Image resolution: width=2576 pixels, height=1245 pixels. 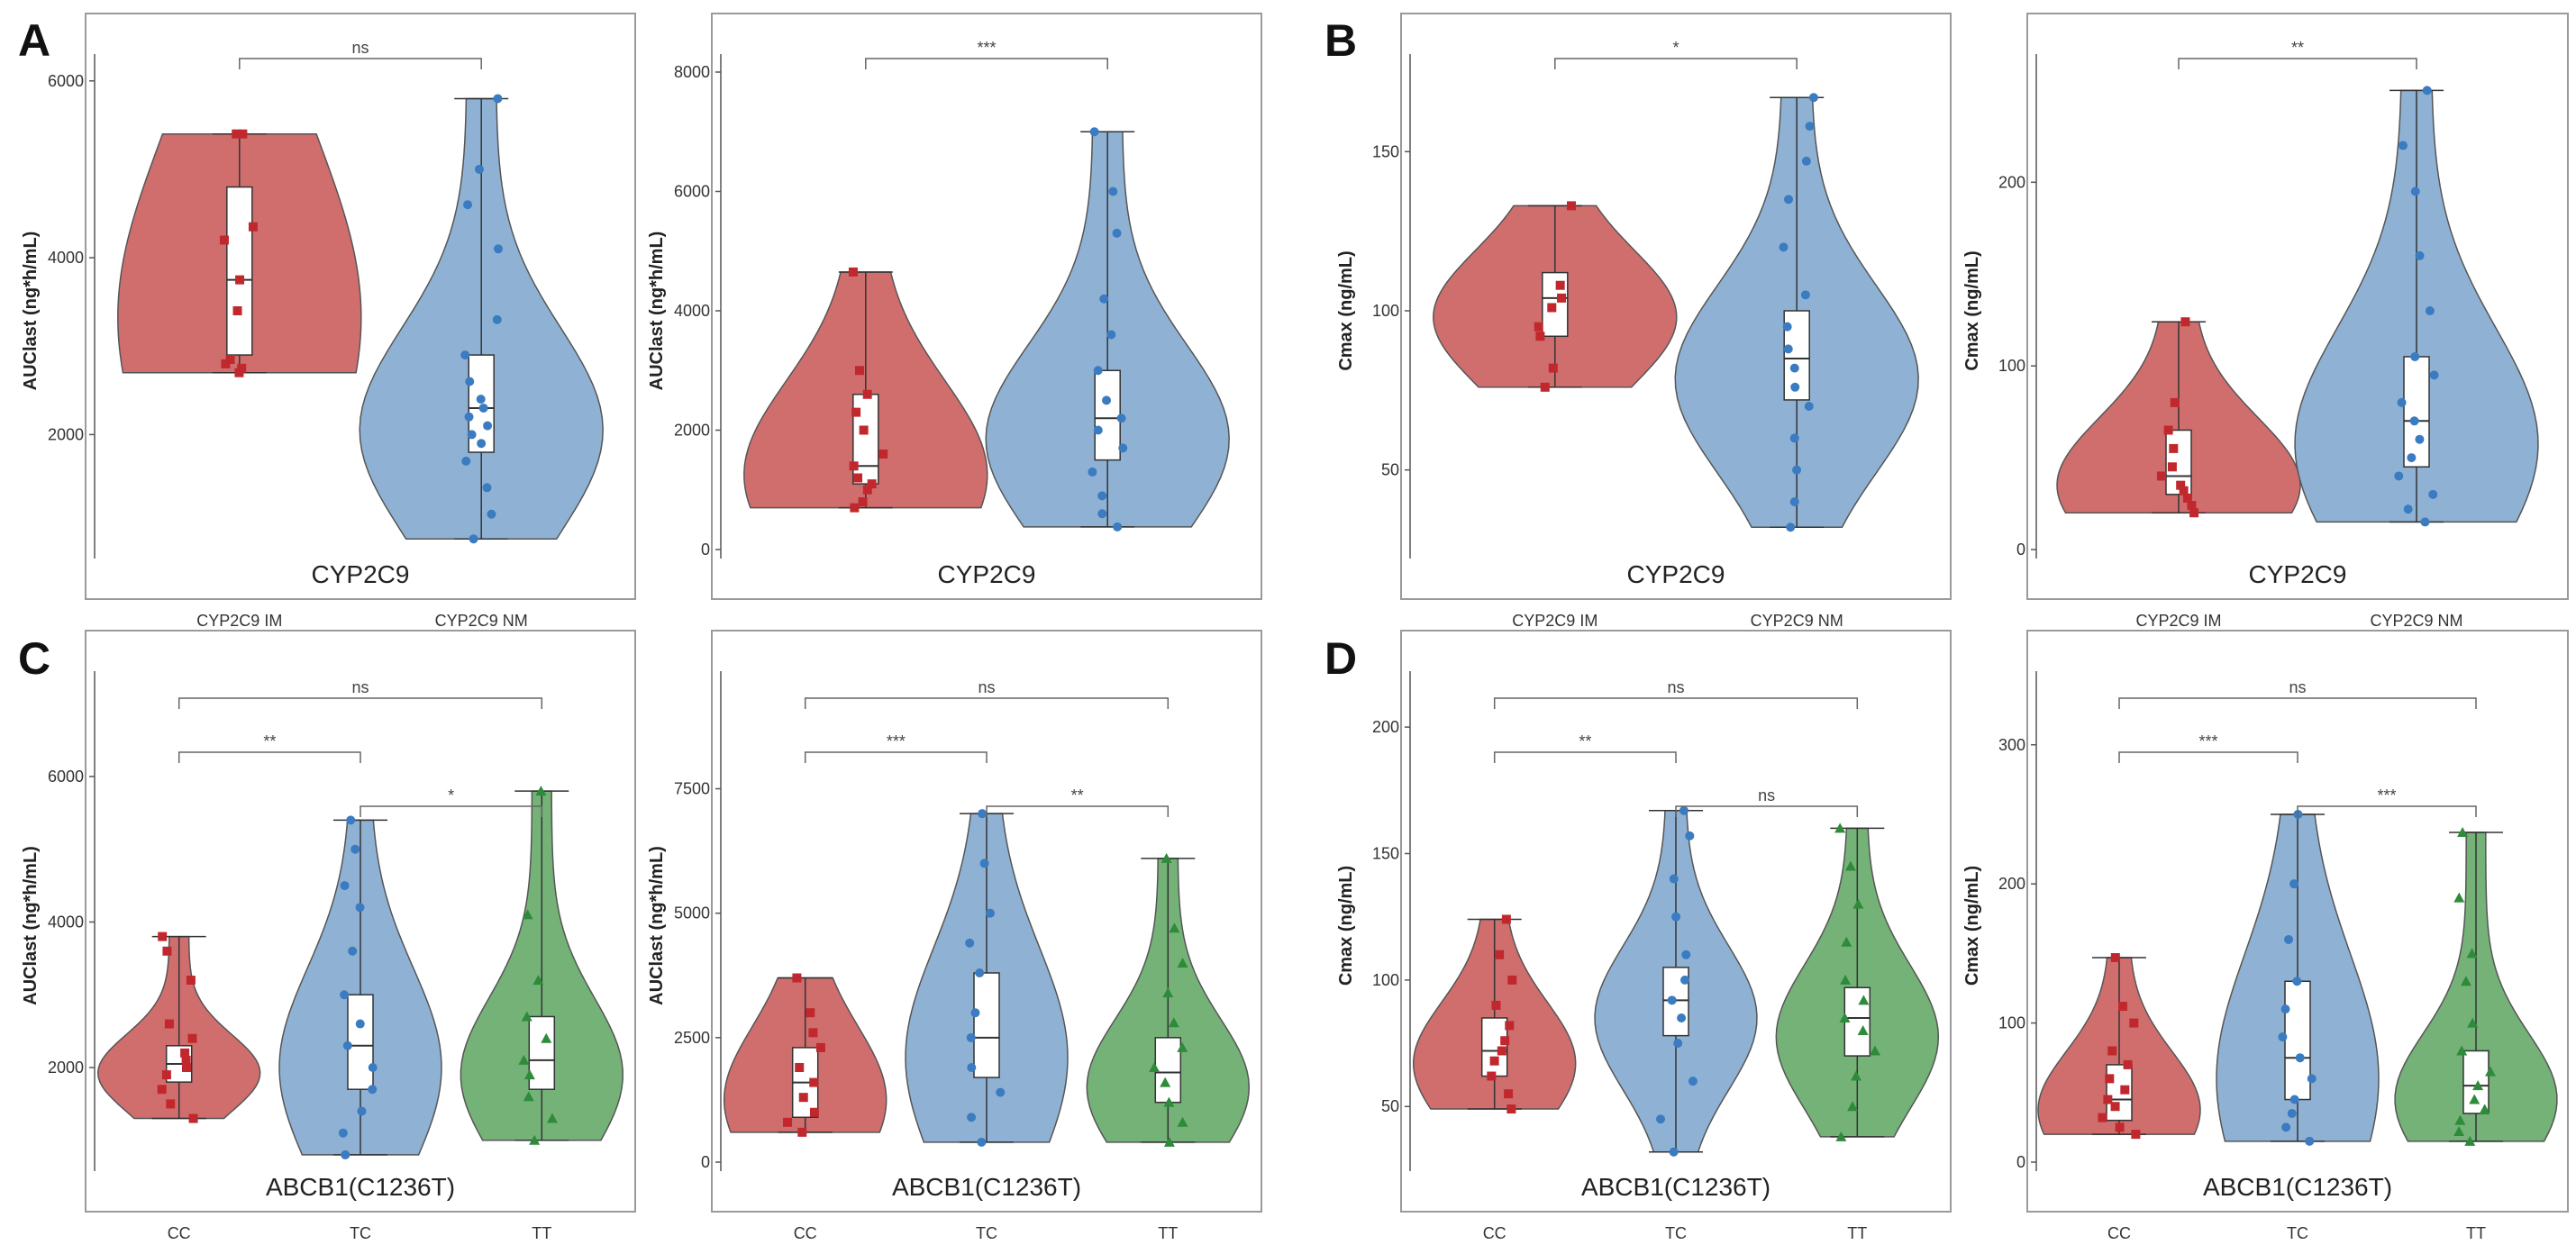 What do you see at coordinates (692, 72) in the screenshot?
I see `y-tick-label: 8000` at bounding box center [692, 72].